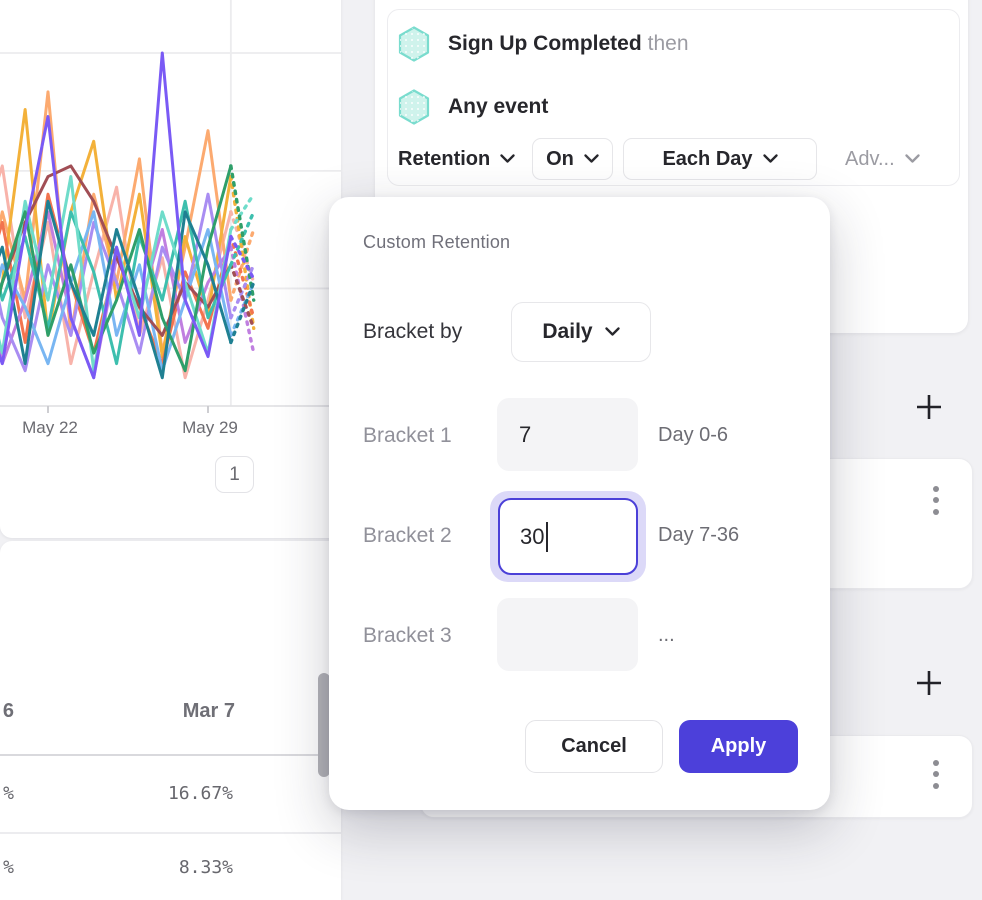  I want to click on results-table-card, so click(170, 720).